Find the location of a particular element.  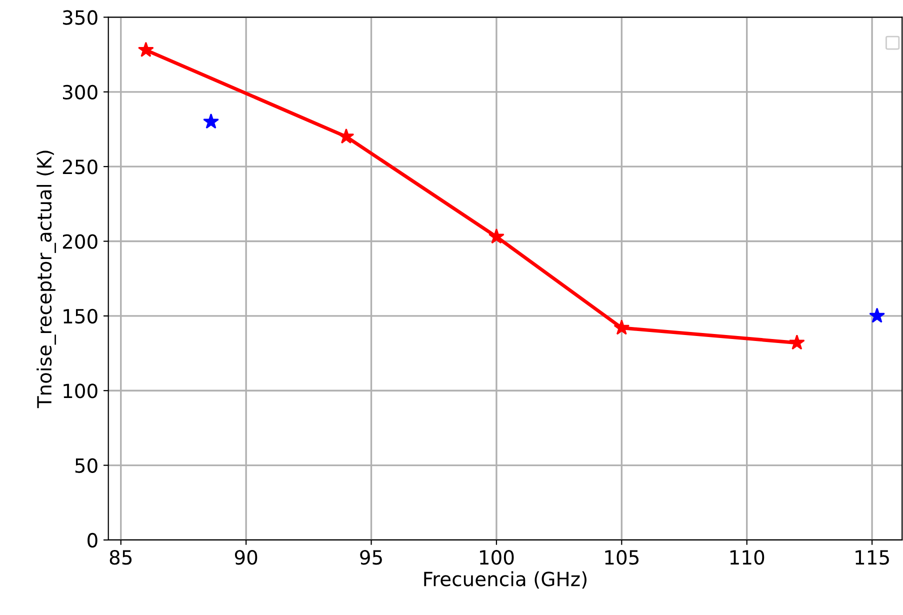

y-tick-label: 200 is located at coordinates (80, 241).